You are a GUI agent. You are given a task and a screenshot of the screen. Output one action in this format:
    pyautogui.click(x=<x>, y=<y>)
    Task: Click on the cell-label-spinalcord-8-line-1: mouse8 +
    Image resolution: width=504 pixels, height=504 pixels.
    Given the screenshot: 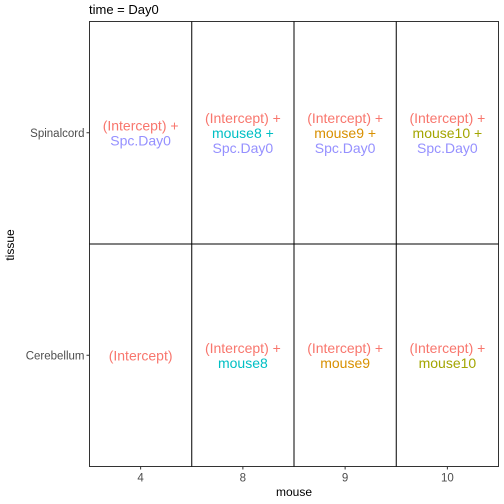 What is the action you would take?
    pyautogui.click(x=243, y=133)
    